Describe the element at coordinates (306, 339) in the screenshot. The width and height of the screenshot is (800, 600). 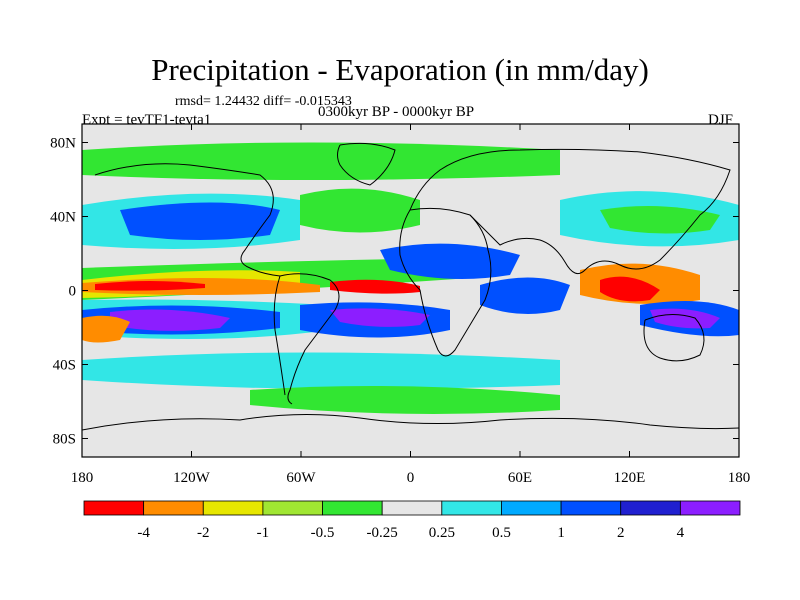
I see `south-america-coast` at that location.